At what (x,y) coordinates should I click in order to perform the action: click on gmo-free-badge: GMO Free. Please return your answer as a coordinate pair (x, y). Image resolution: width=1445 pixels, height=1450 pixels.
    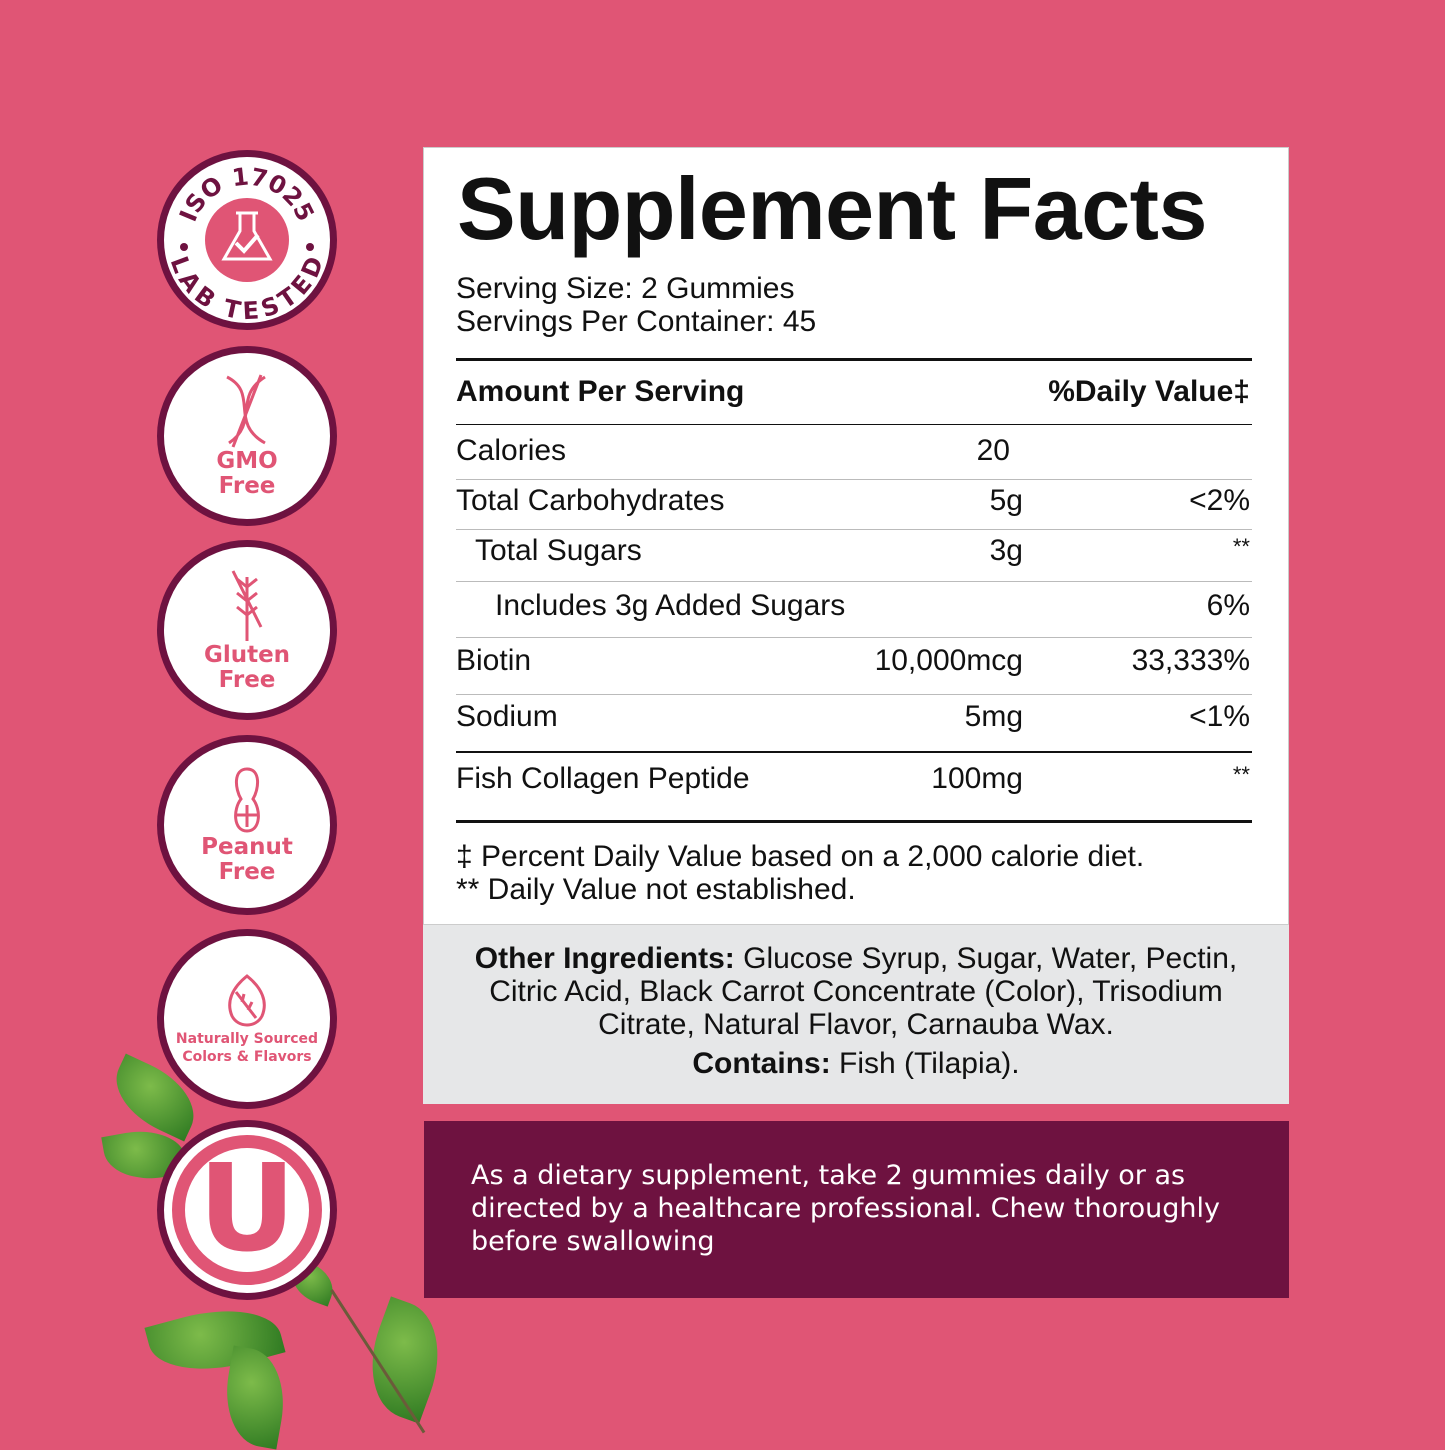
    Looking at the image, I should click on (247, 436).